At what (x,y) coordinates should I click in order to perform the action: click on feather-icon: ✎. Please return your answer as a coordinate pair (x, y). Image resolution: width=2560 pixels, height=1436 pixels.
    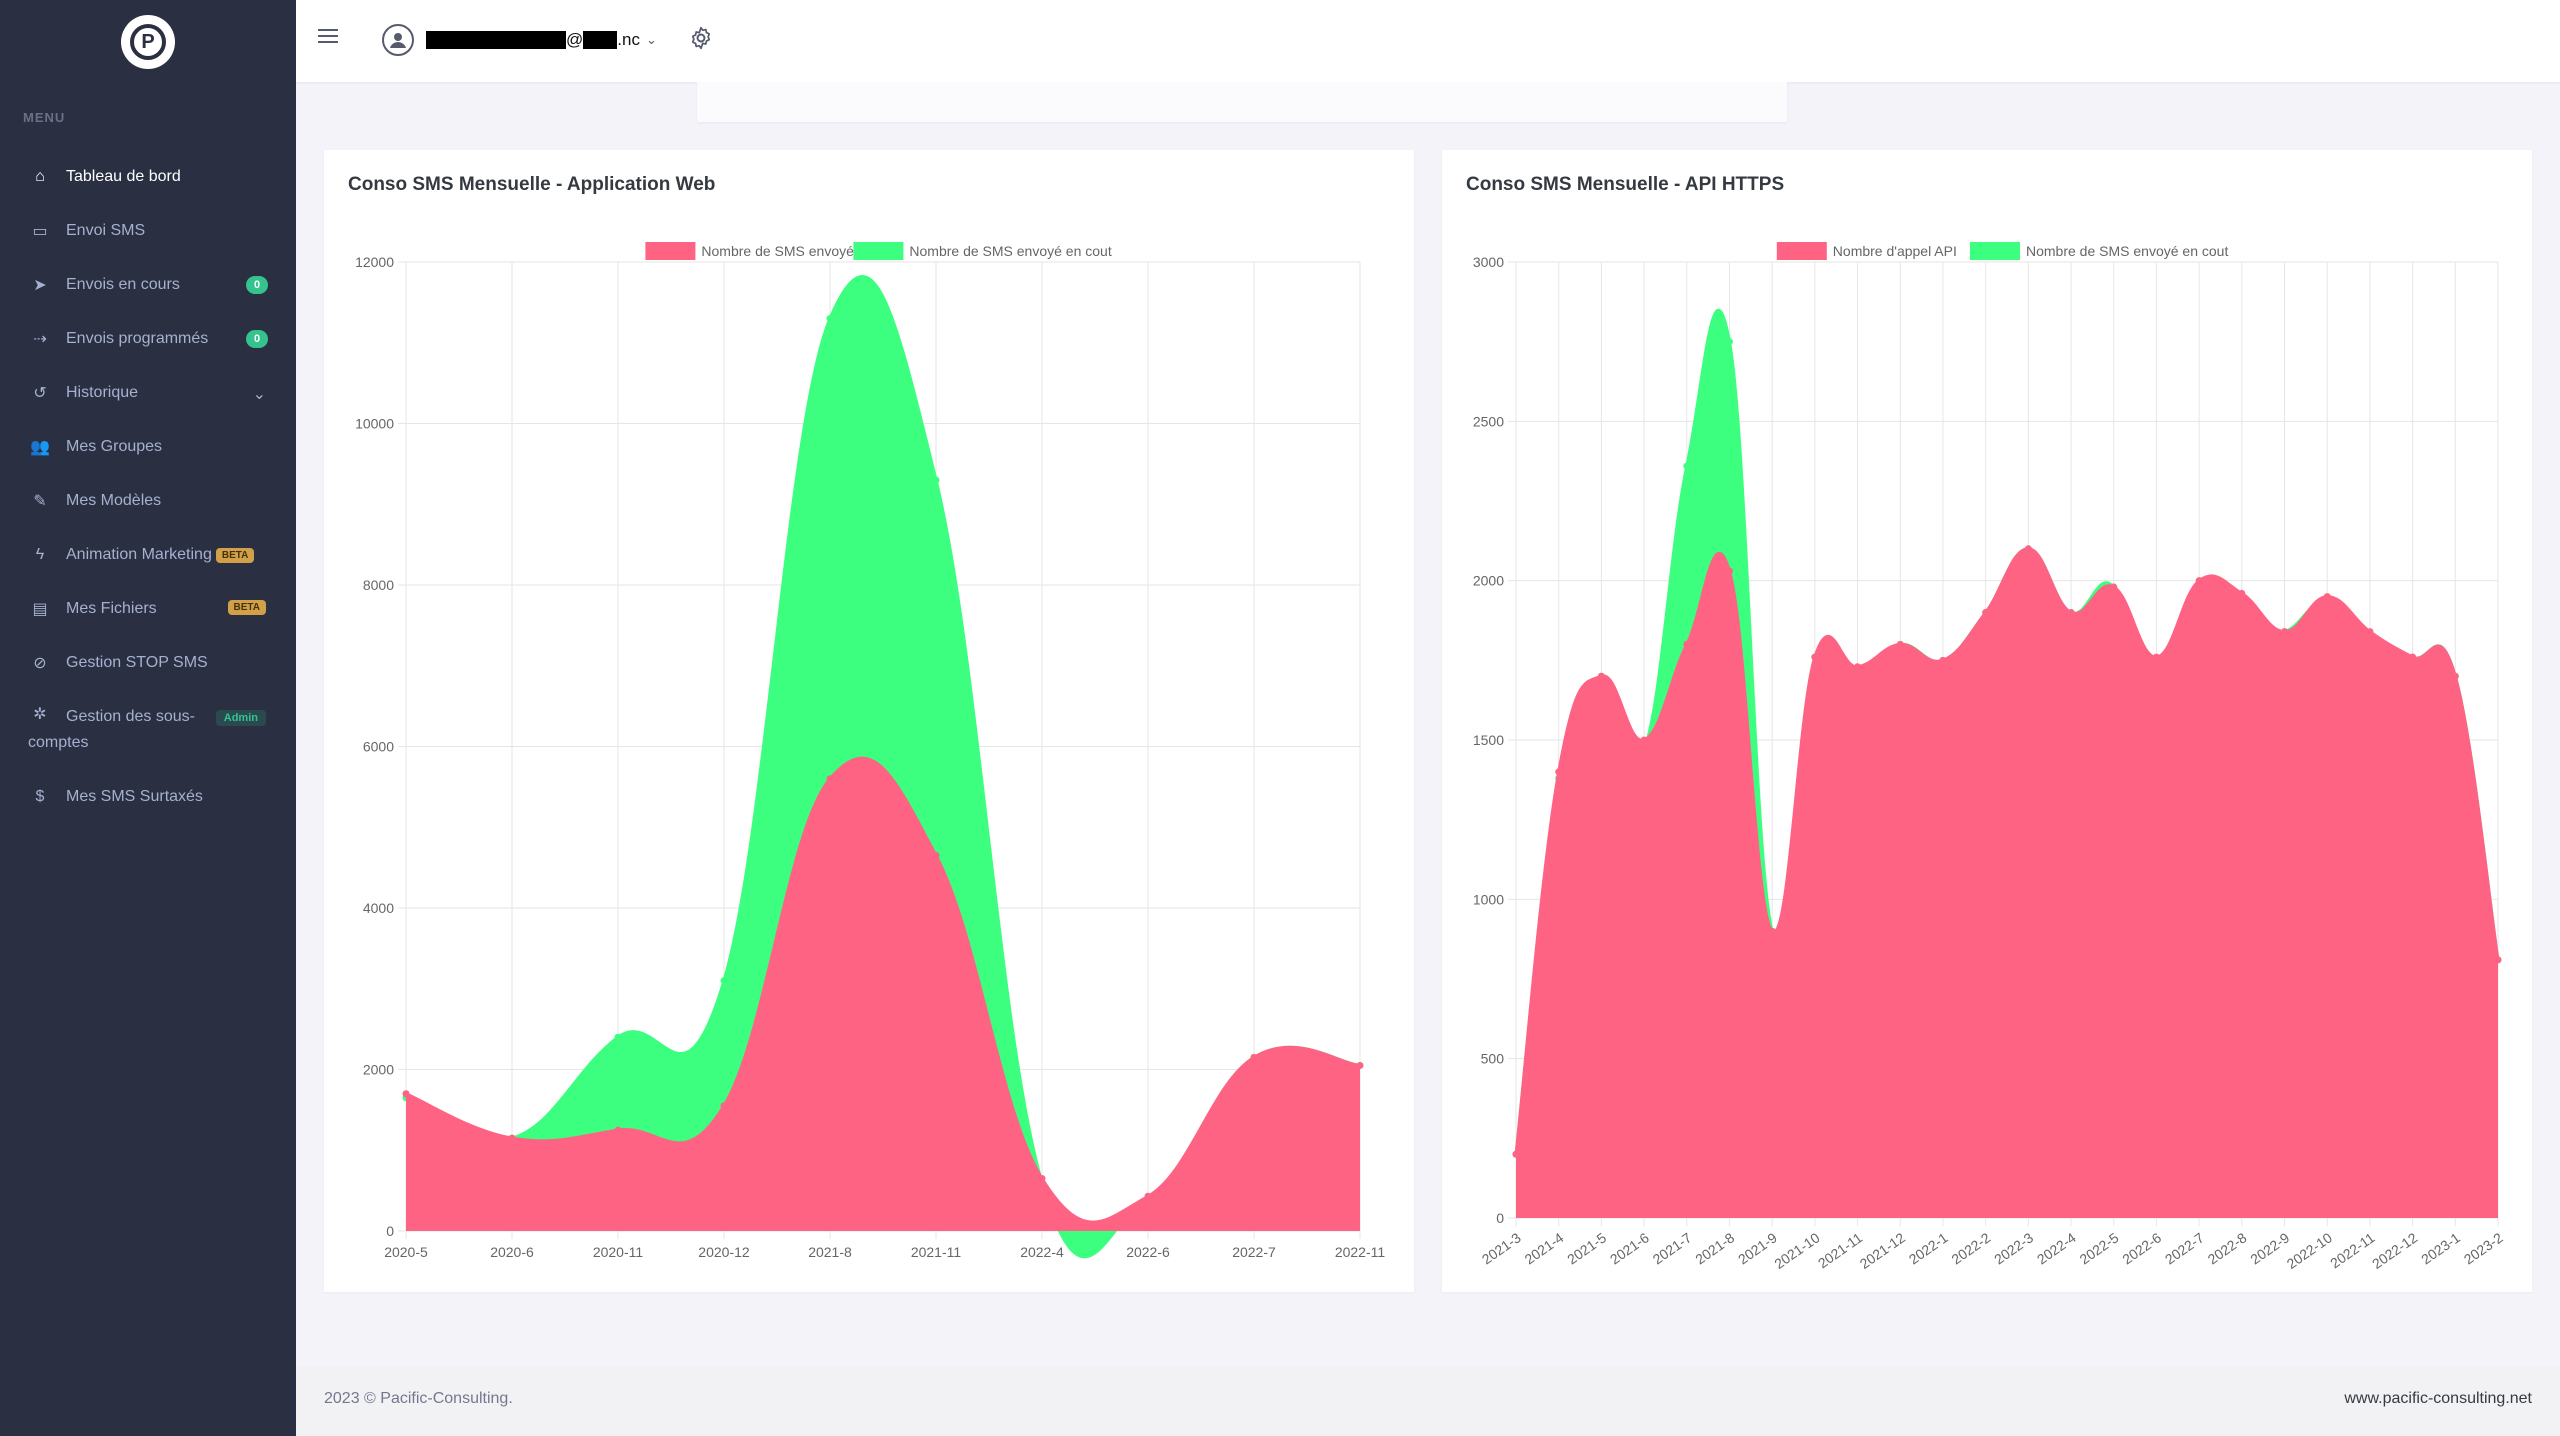
    Looking at the image, I should click on (40, 501).